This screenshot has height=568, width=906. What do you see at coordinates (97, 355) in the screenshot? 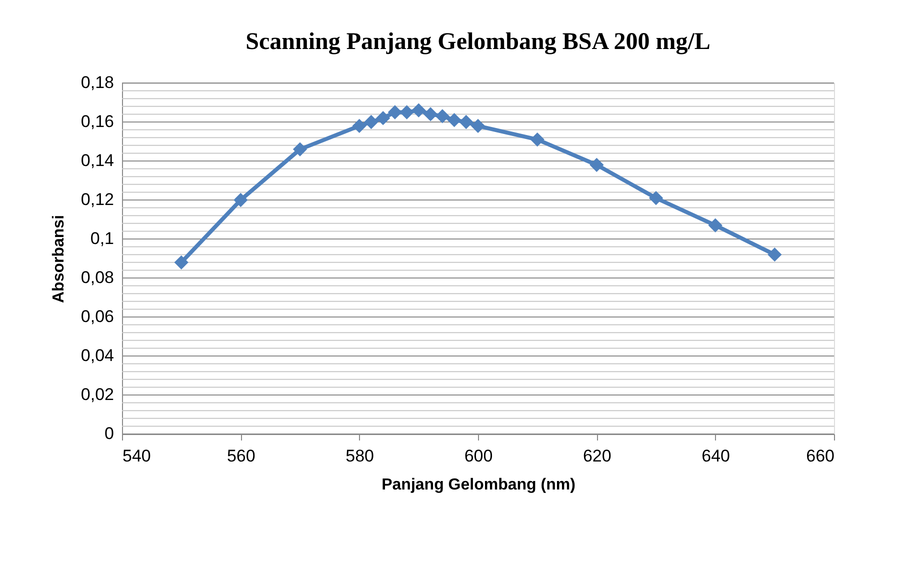
I see `y-tick-label: 0,04` at bounding box center [97, 355].